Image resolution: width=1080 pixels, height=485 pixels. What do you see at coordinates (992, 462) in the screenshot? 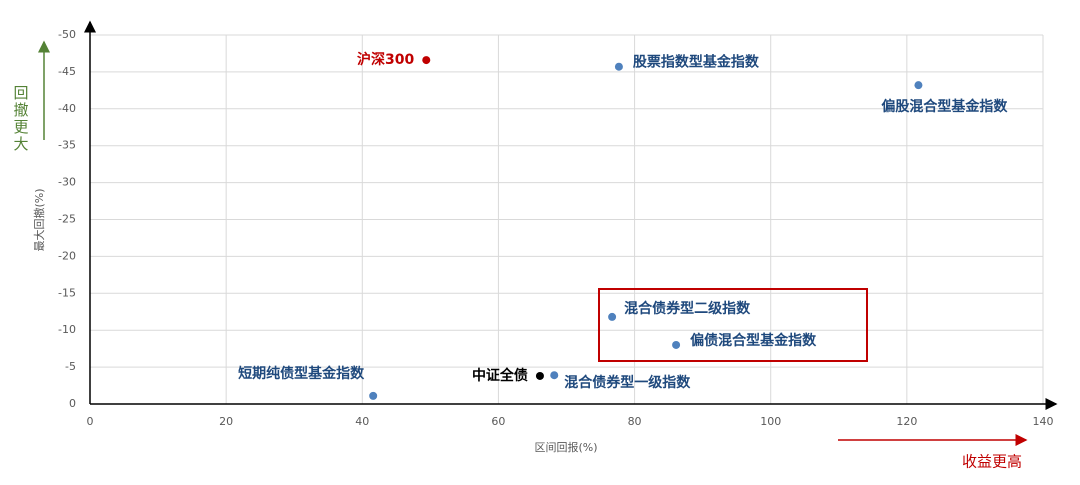
I see `annotation: 收益更高` at bounding box center [992, 462].